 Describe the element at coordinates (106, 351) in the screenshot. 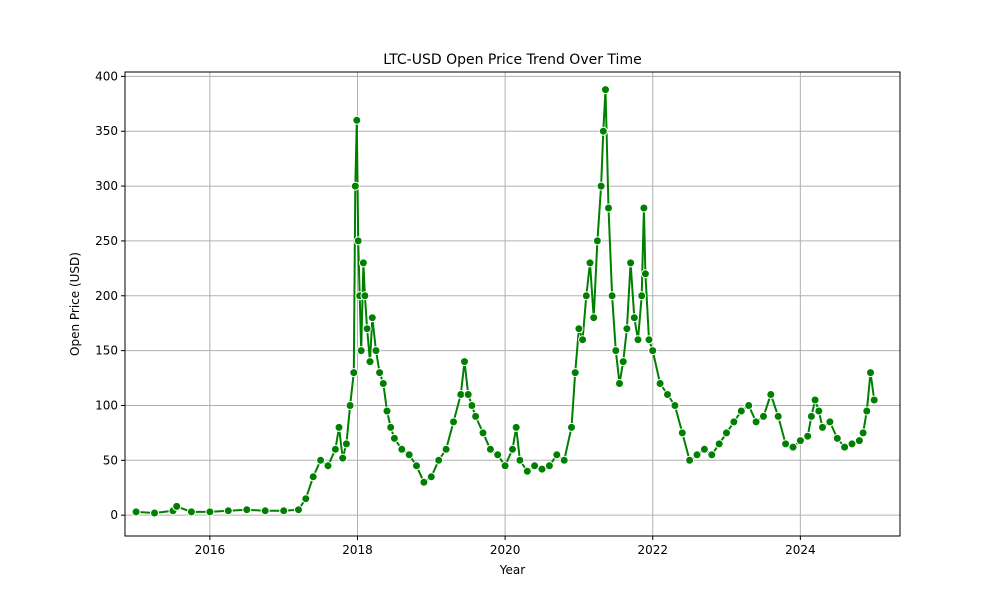

I see `y-tick-label: 150` at that location.